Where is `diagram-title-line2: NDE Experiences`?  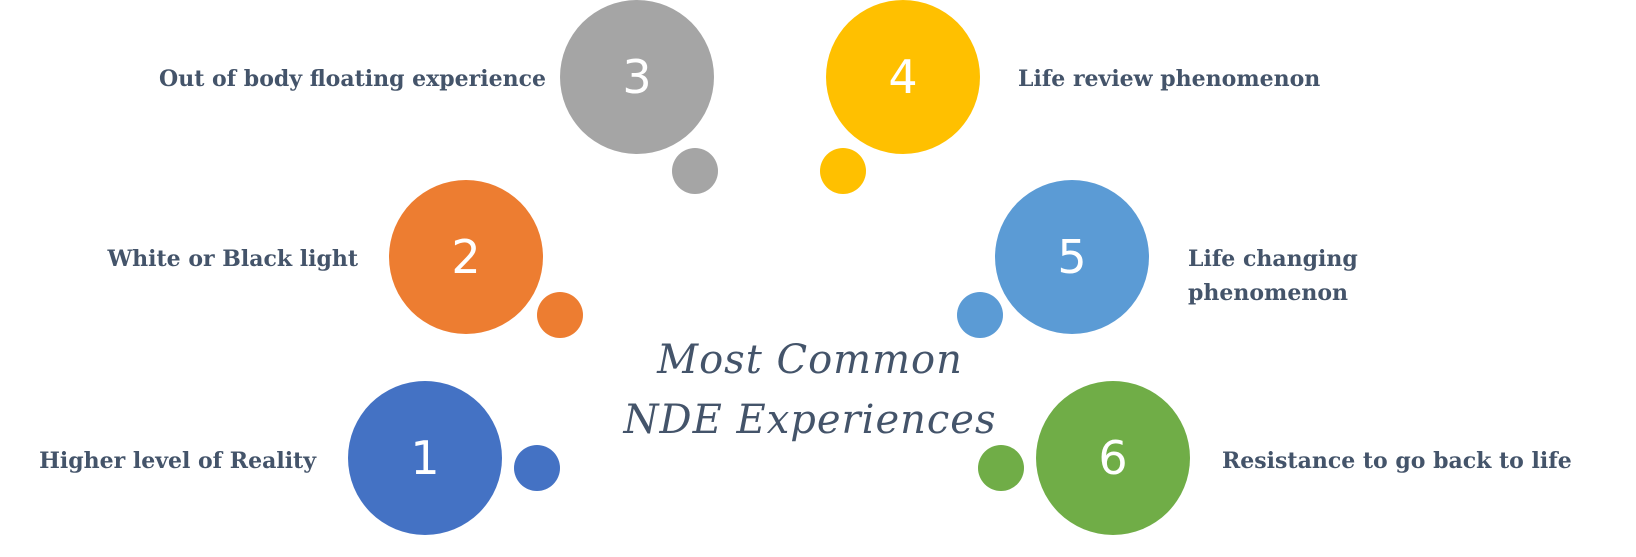
diagram-title-line2: NDE Experiences is located at coordinates (810, 420).